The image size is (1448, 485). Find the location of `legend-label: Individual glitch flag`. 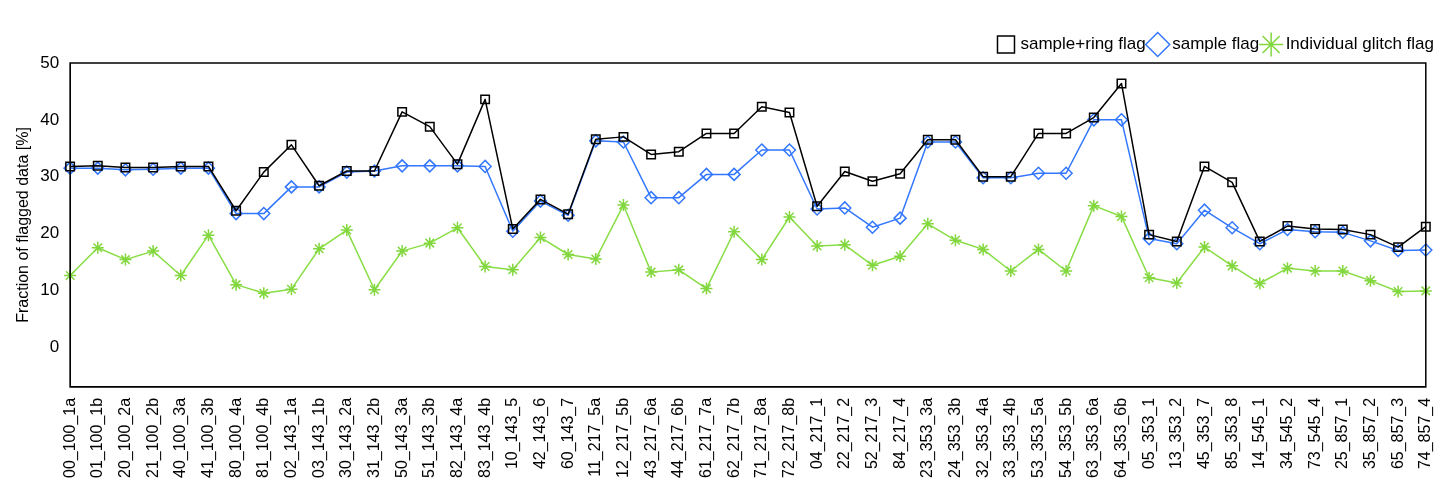

legend-label: Individual glitch flag is located at coordinates (1360, 44).